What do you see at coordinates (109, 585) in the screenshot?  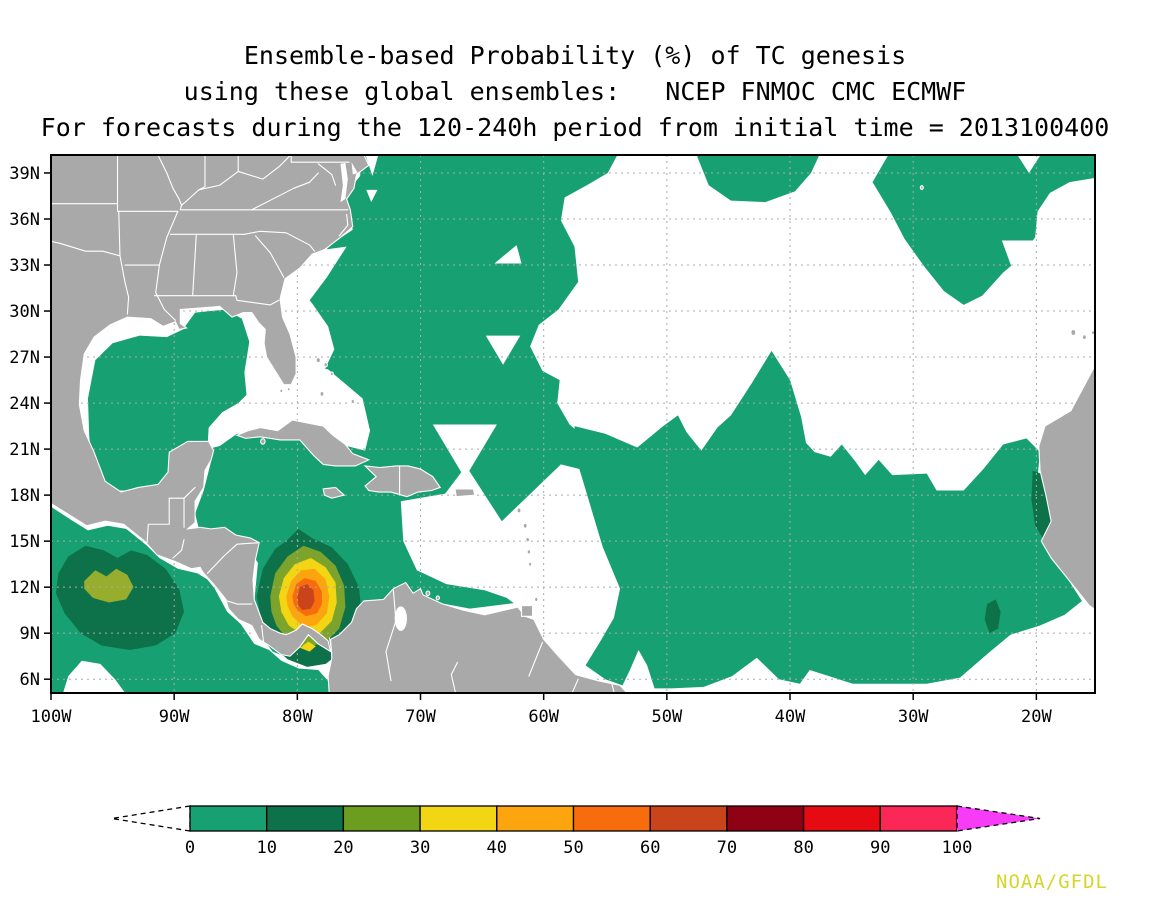 I see `contour-20-30-east-pacific` at bounding box center [109, 585].